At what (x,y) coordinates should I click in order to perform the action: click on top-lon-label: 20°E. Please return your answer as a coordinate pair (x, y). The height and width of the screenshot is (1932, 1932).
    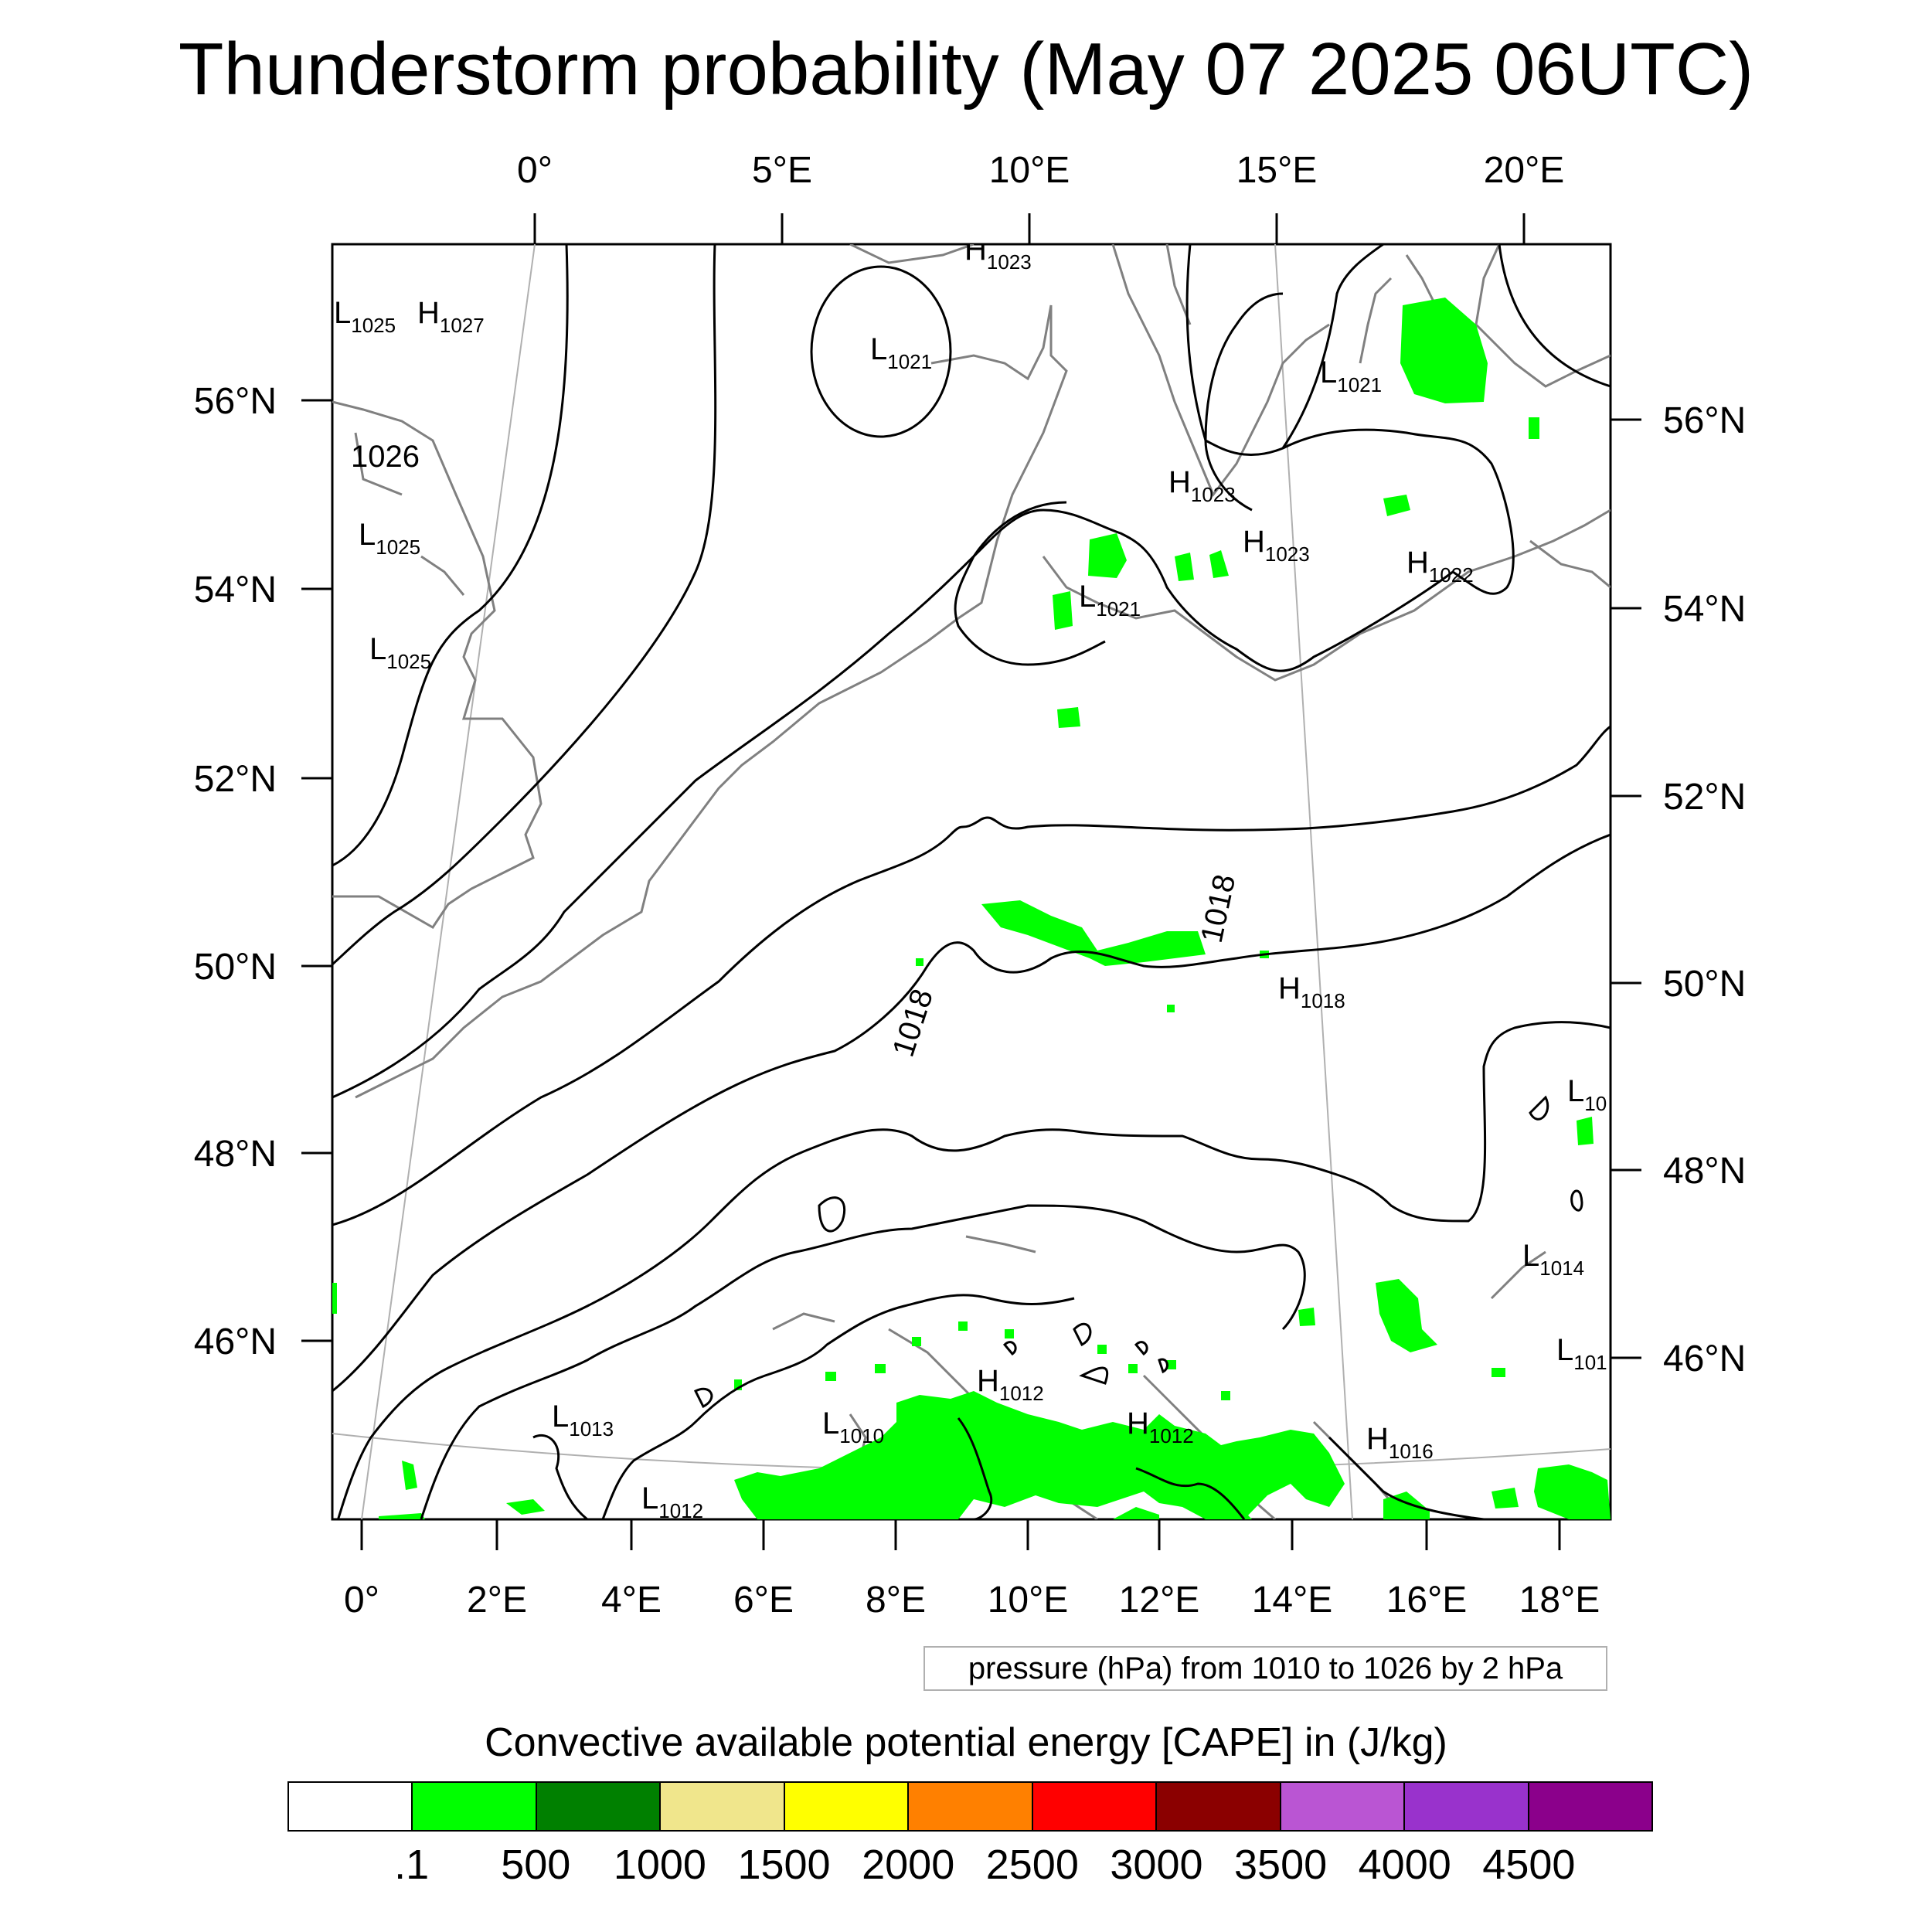
    Looking at the image, I should click on (1525, 170).